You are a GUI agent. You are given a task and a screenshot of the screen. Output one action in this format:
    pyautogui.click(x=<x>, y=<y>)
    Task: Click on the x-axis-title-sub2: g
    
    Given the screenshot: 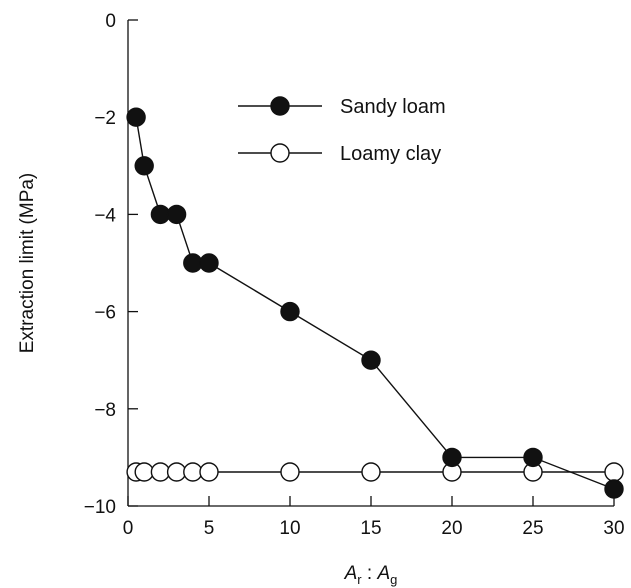 What is the action you would take?
    pyautogui.click(x=393, y=579)
    